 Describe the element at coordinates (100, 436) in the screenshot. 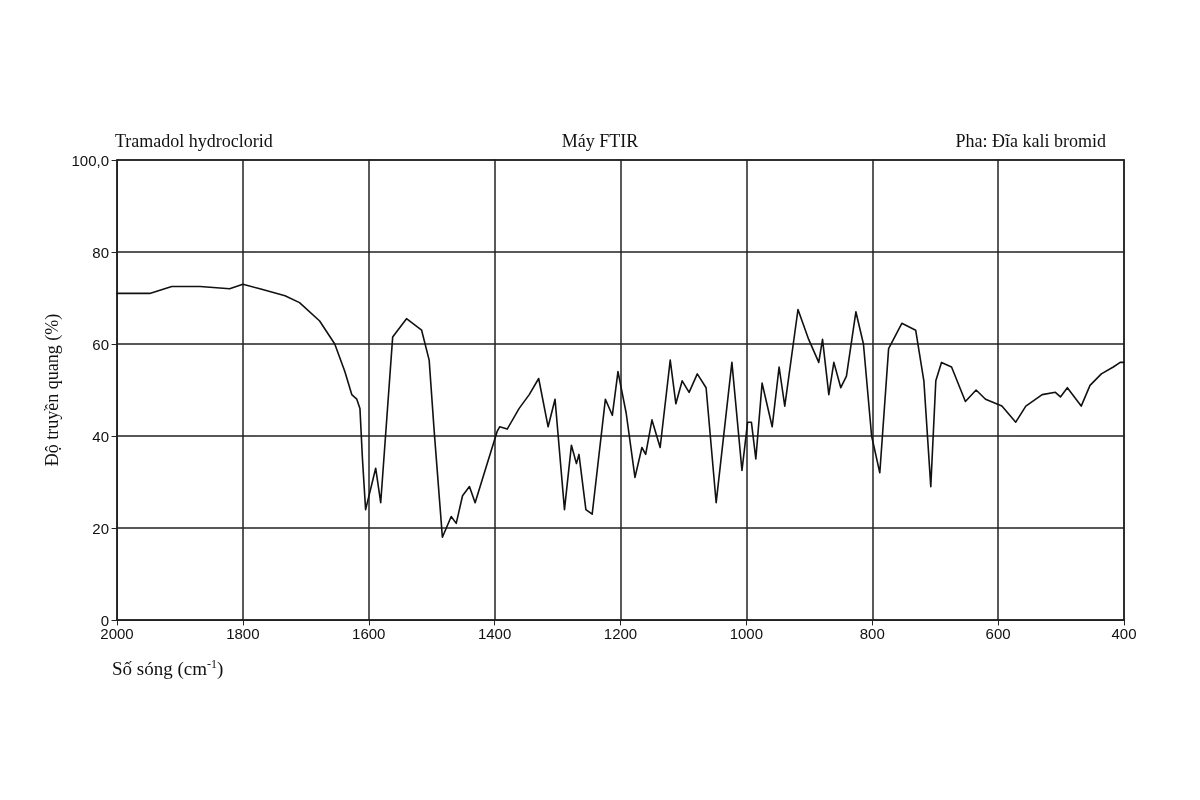

I see `y-tick-label: 40` at that location.